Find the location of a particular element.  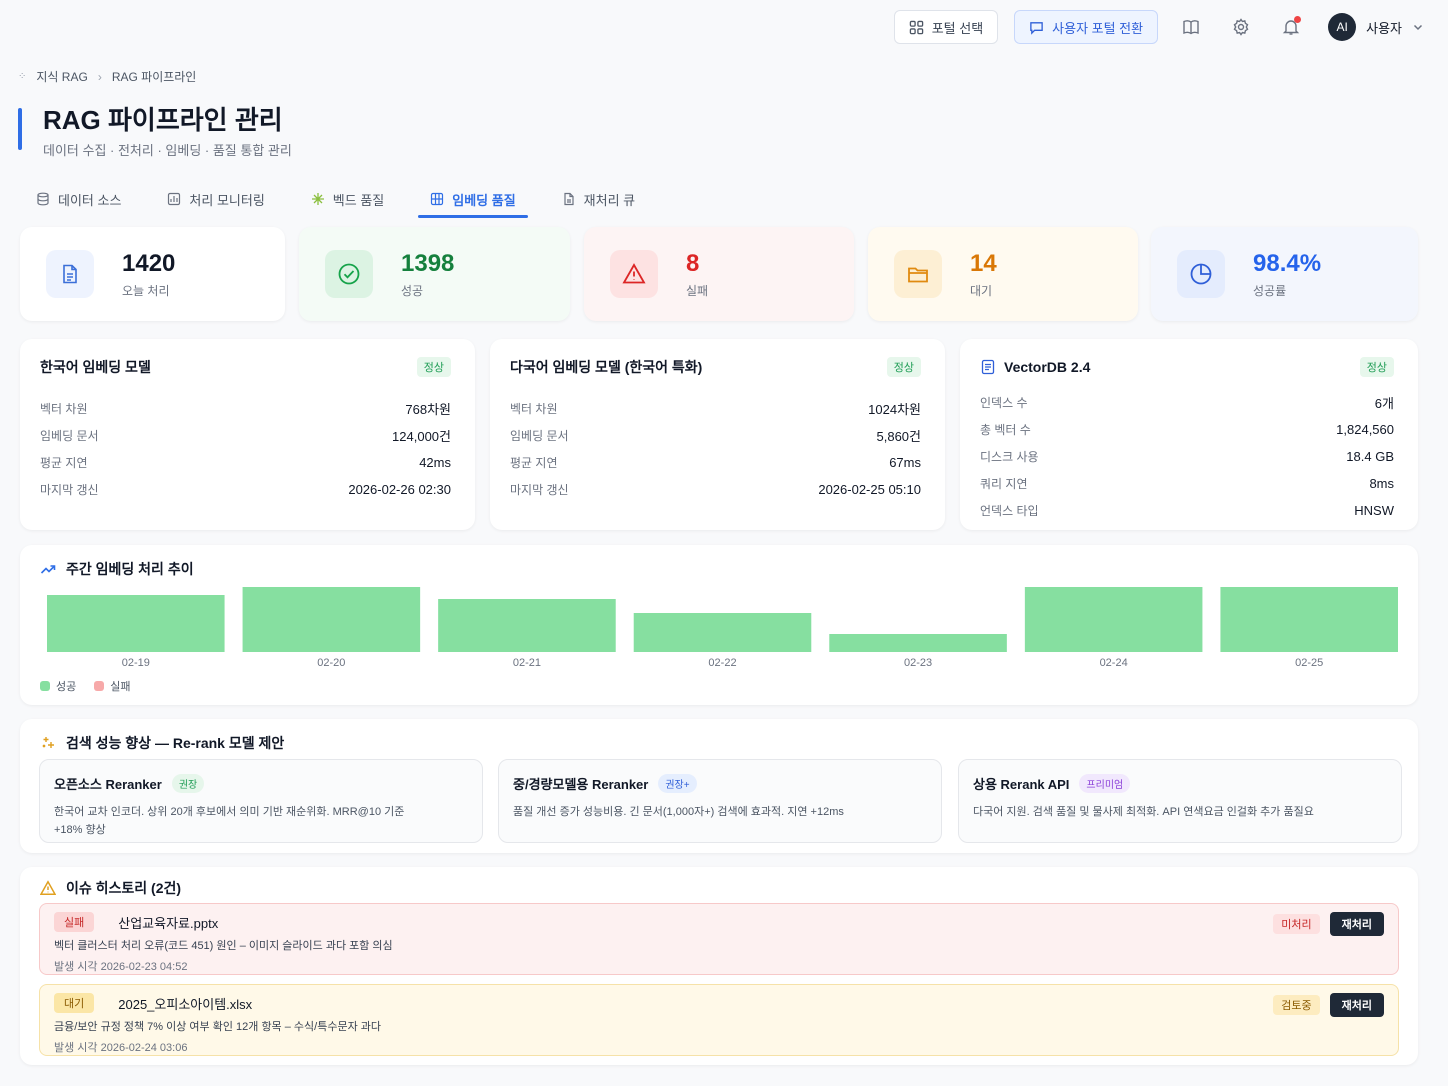

info-value: 2026-02-25 05:10 is located at coordinates (869, 489).